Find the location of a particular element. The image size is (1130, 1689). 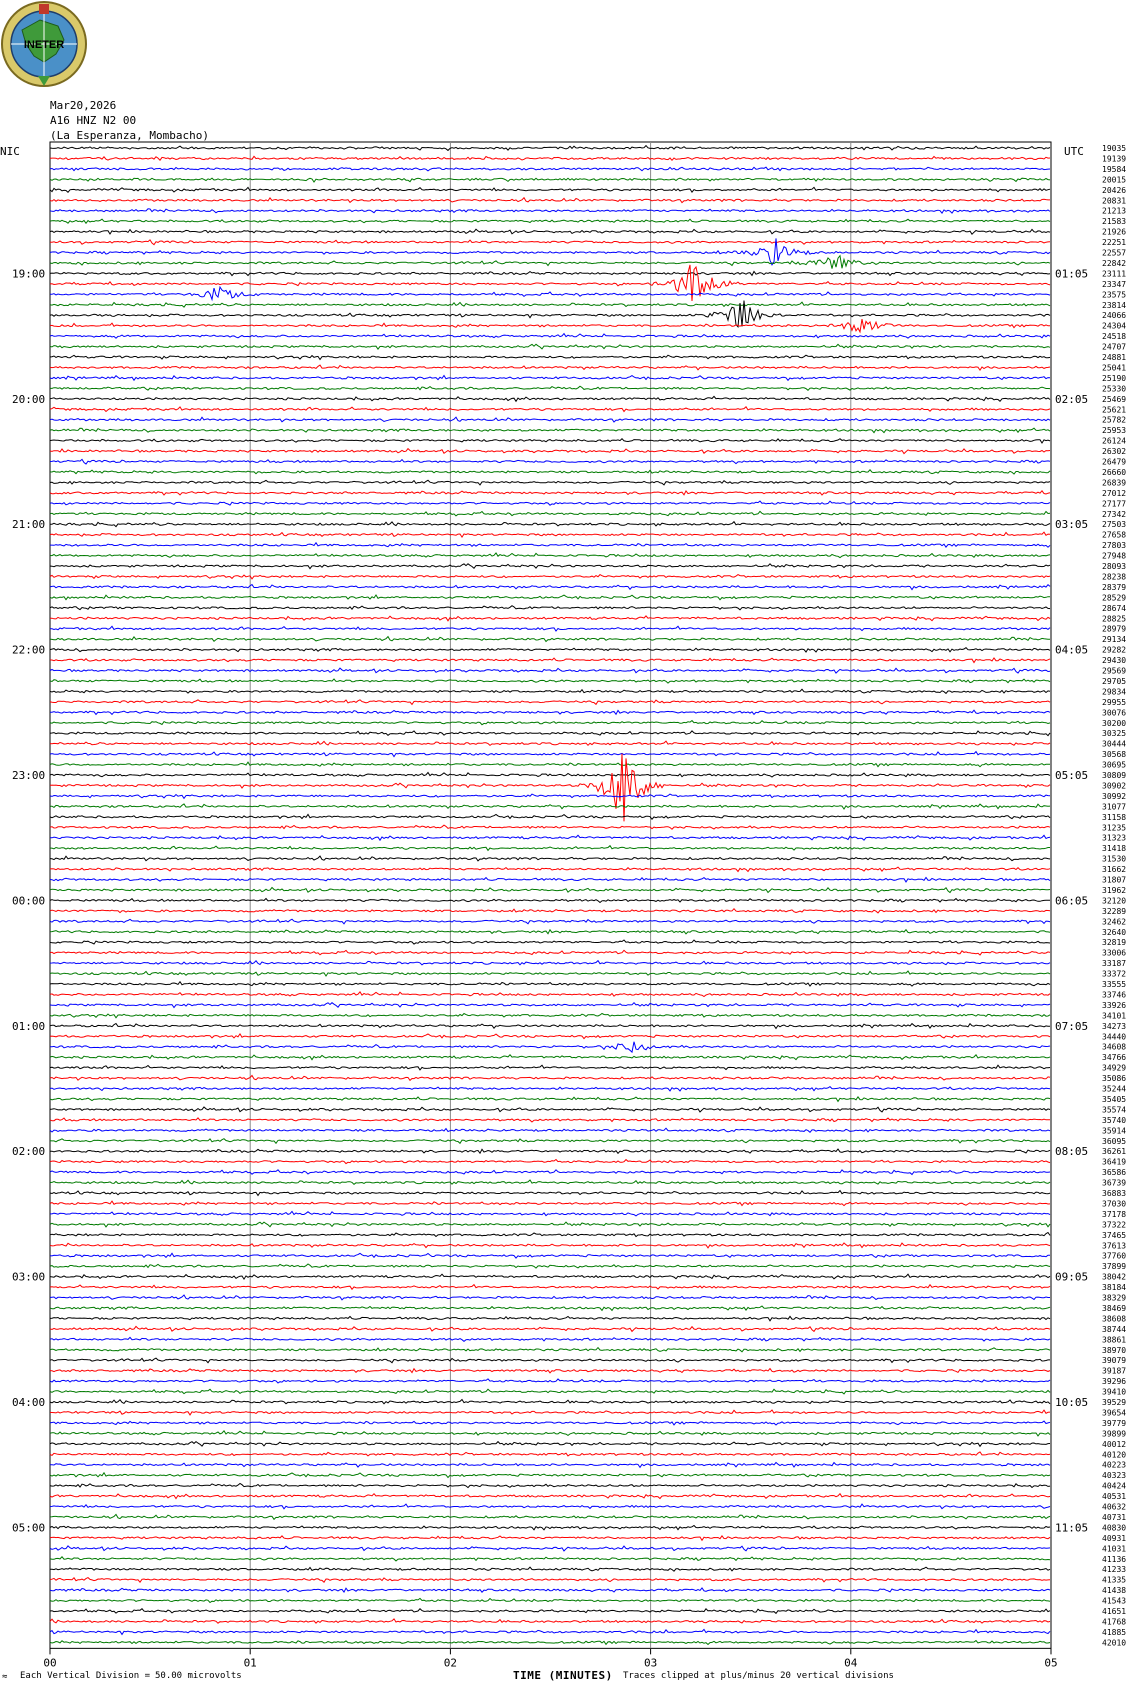

trace-count-label: 41031 is located at coordinates (1114, 1548).